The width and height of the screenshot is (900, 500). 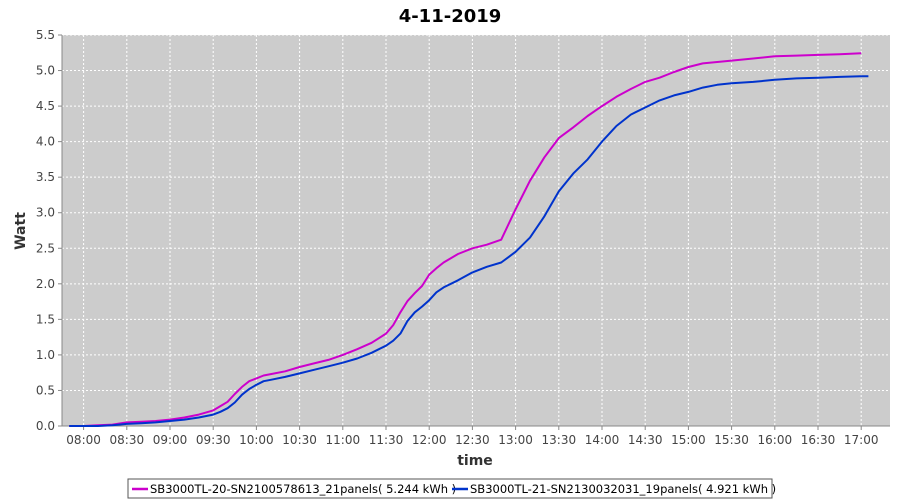 What do you see at coordinates (45, 319) in the screenshot?
I see `y-tick-label: 1.5` at bounding box center [45, 319].